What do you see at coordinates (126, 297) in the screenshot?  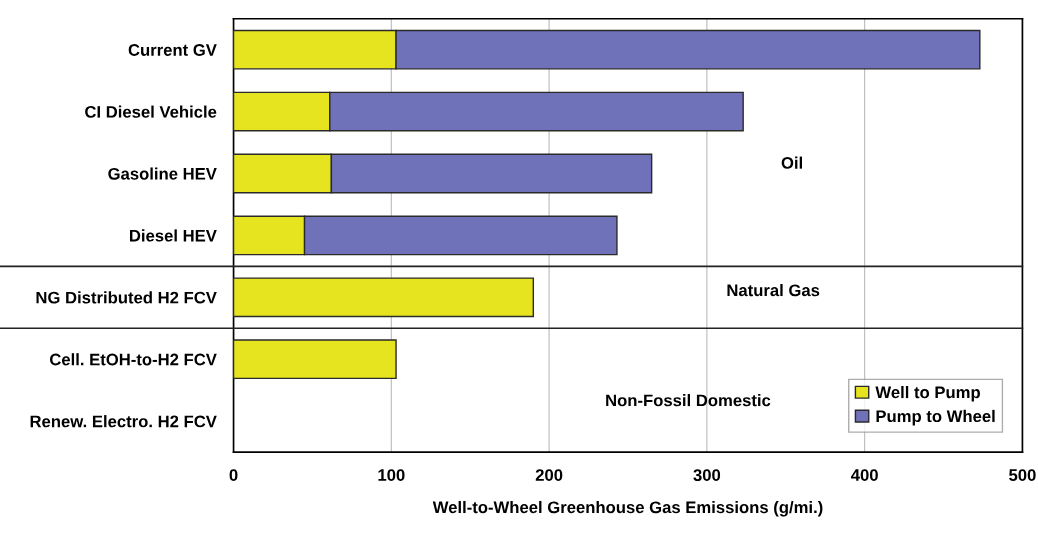 I see `y-tick-label: NG Distributed H2 FCV` at bounding box center [126, 297].